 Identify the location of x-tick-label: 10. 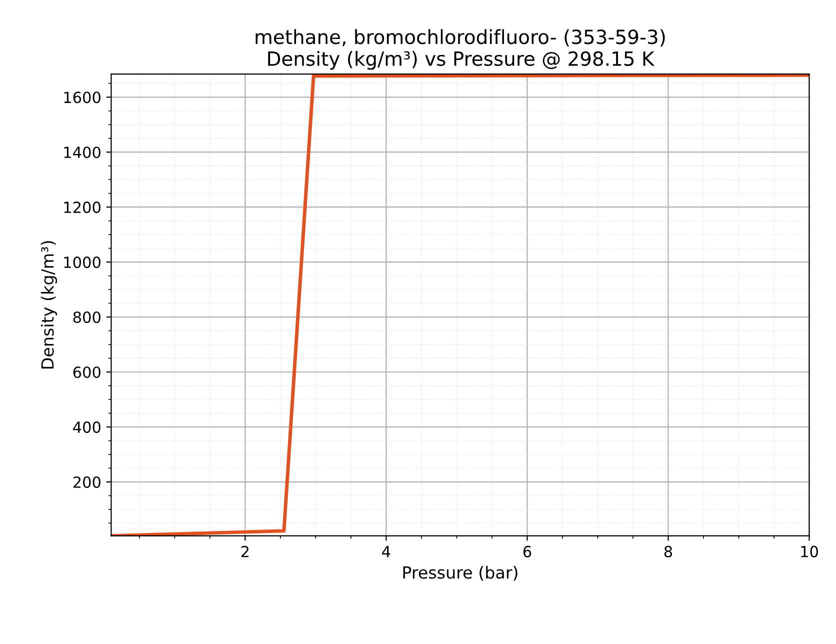
(809, 552).